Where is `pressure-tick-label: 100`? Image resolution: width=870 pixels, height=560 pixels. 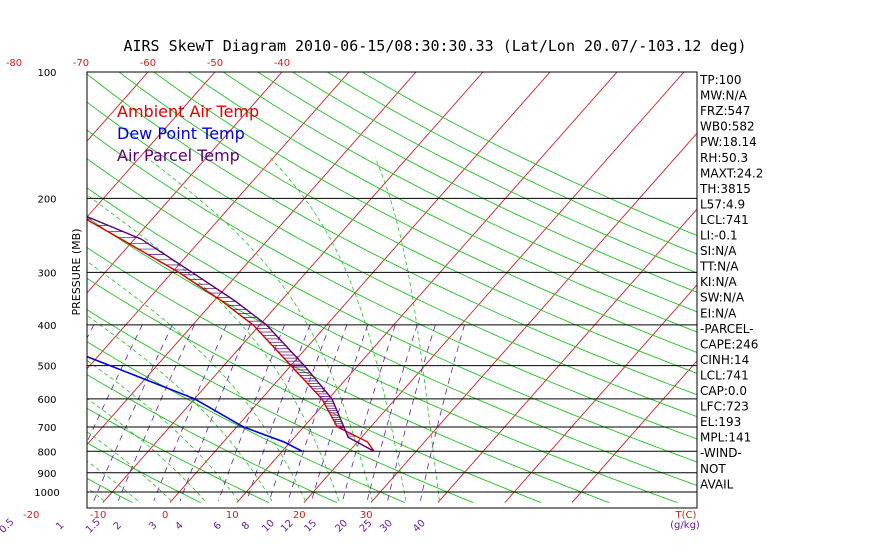 pressure-tick-label: 100 is located at coordinates (46, 73).